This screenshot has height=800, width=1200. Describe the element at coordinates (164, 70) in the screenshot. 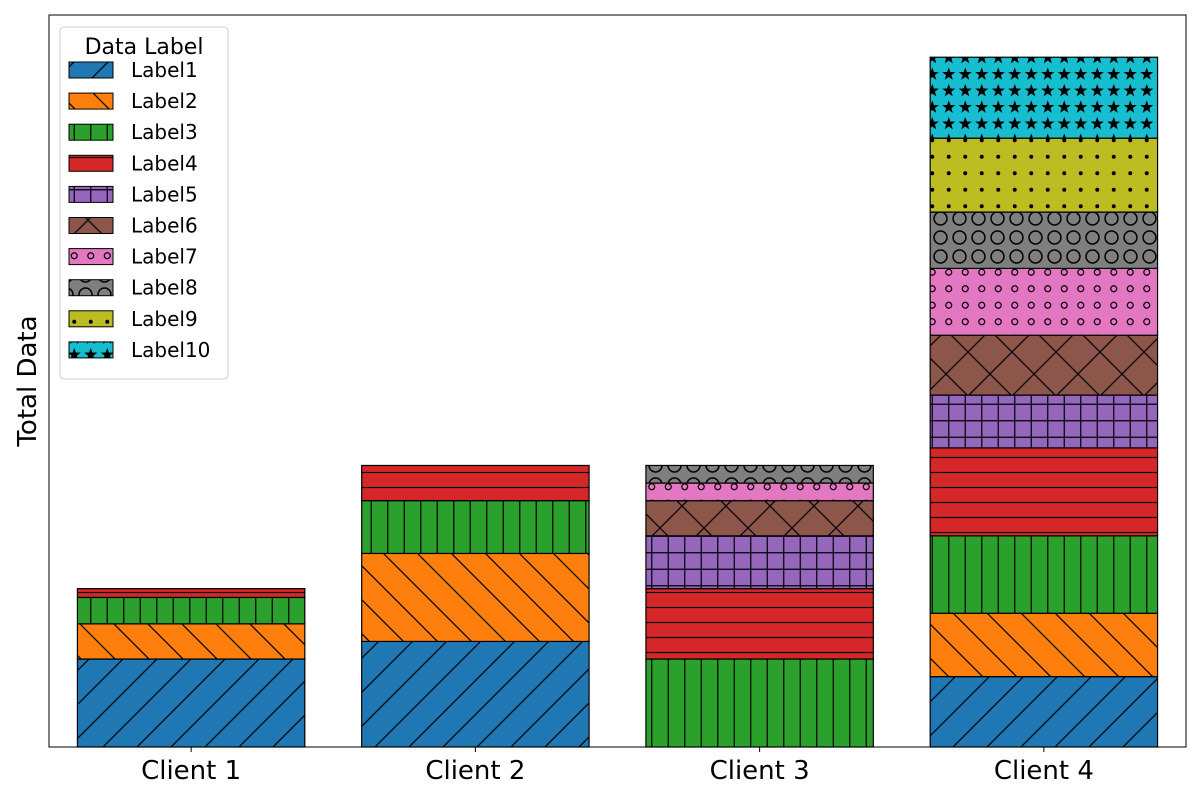

I see `legend-label: Label1` at that location.